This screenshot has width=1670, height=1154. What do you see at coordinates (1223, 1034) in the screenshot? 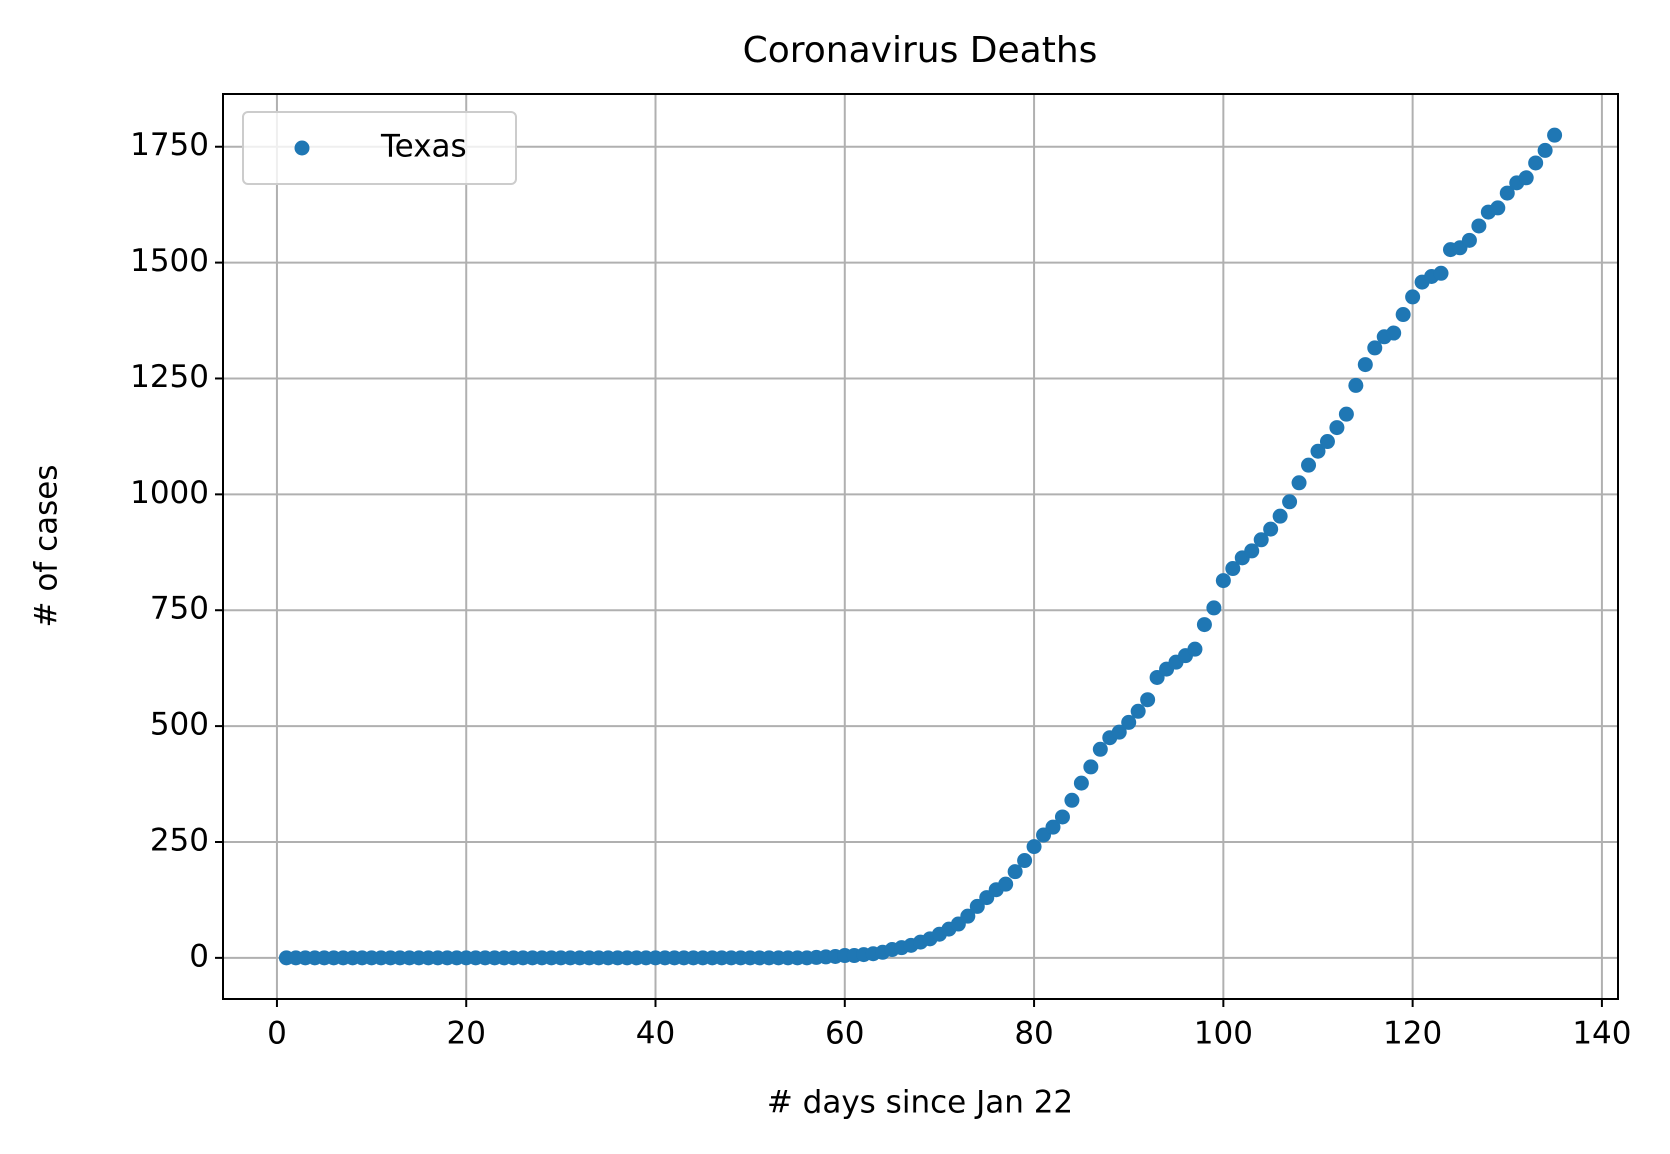
I see `x-tick-label: 100` at bounding box center [1223, 1034].